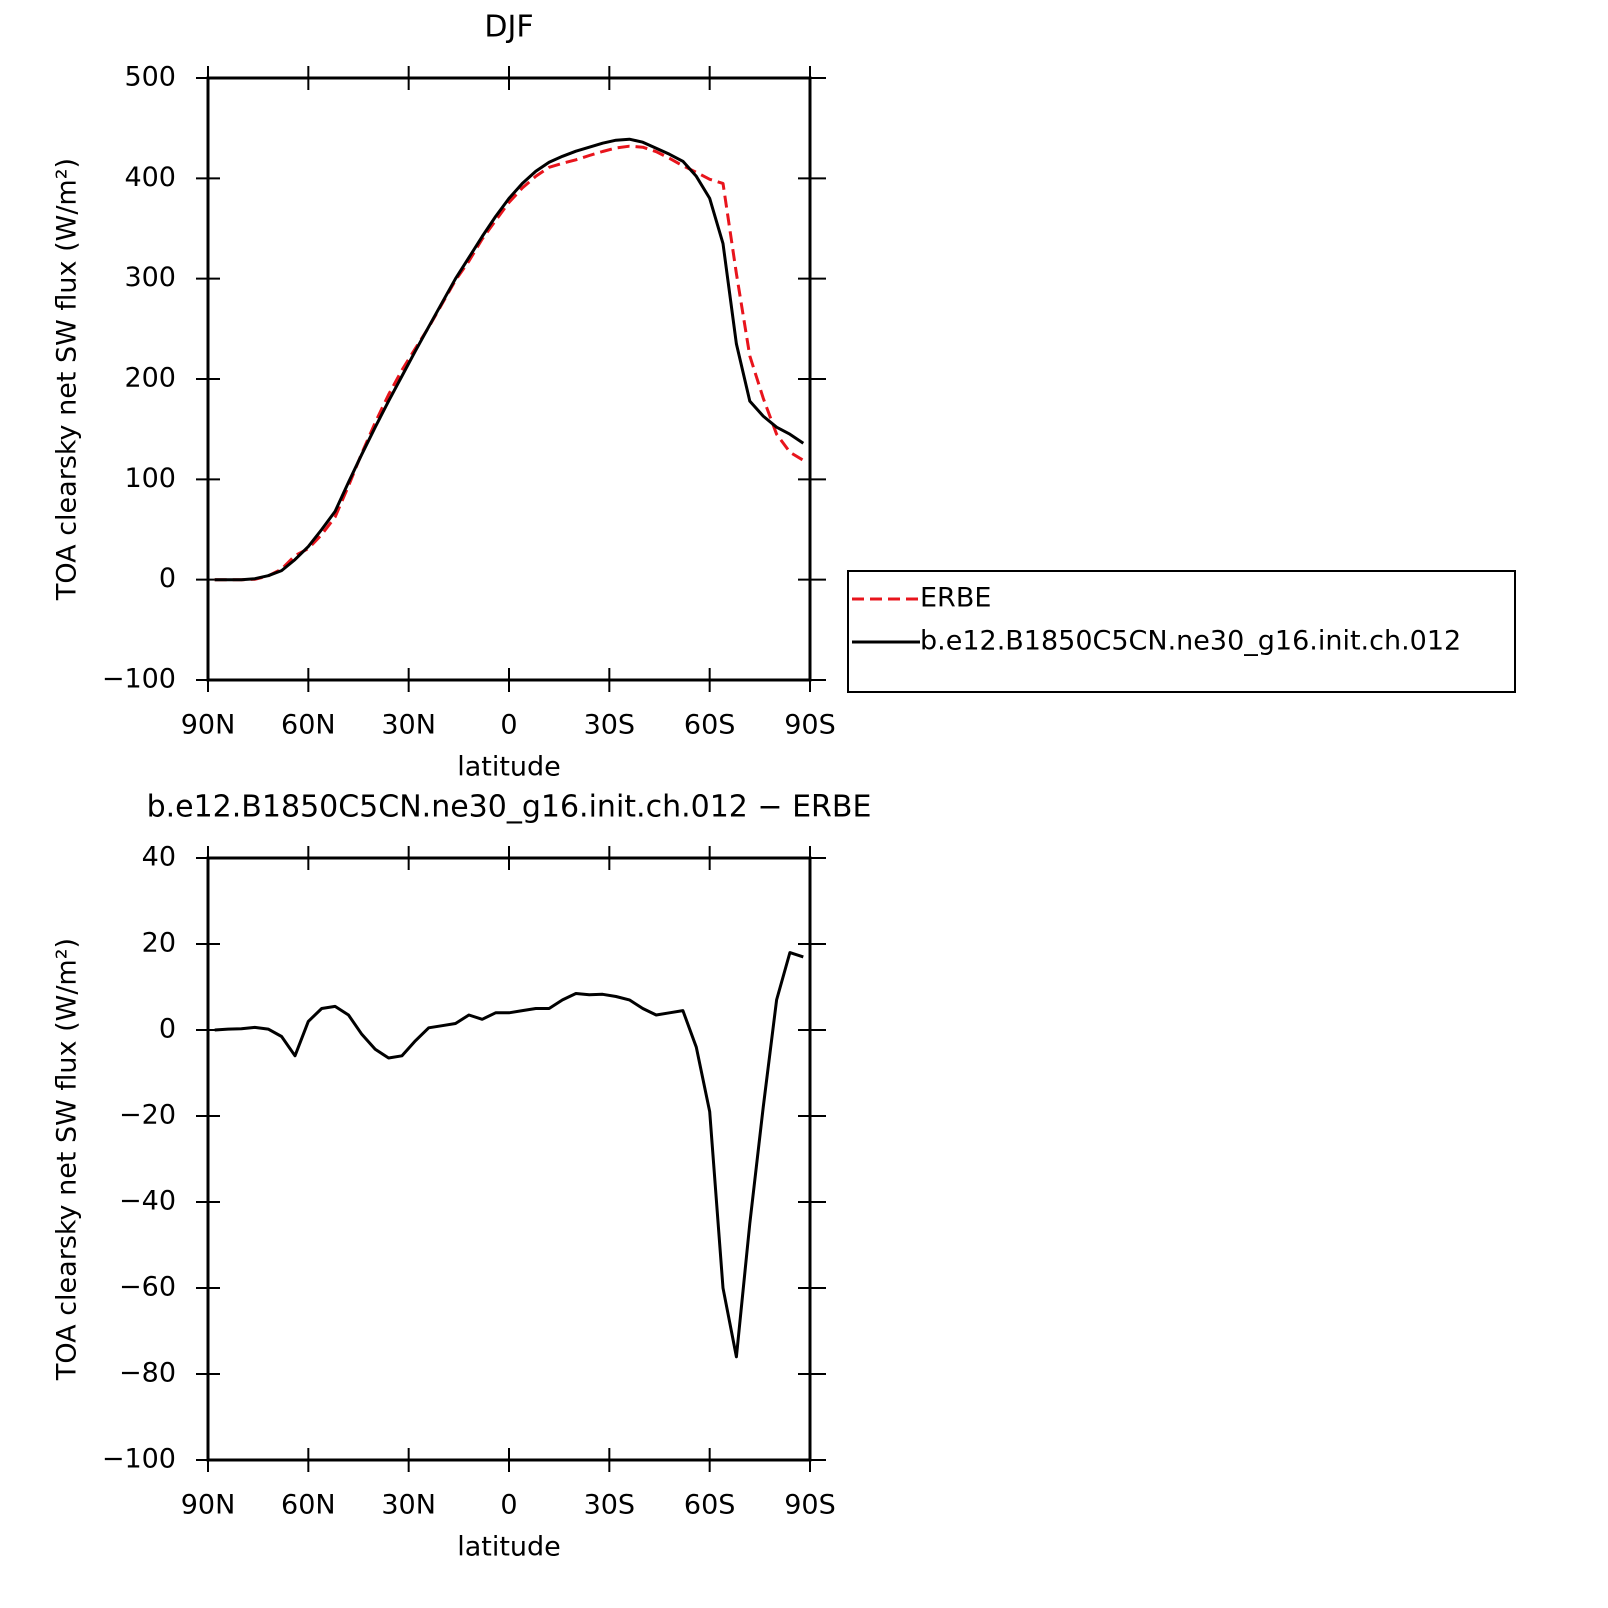  Describe the element at coordinates (147, 1115) in the screenshot. I see `y-tick-label: −20` at that location.